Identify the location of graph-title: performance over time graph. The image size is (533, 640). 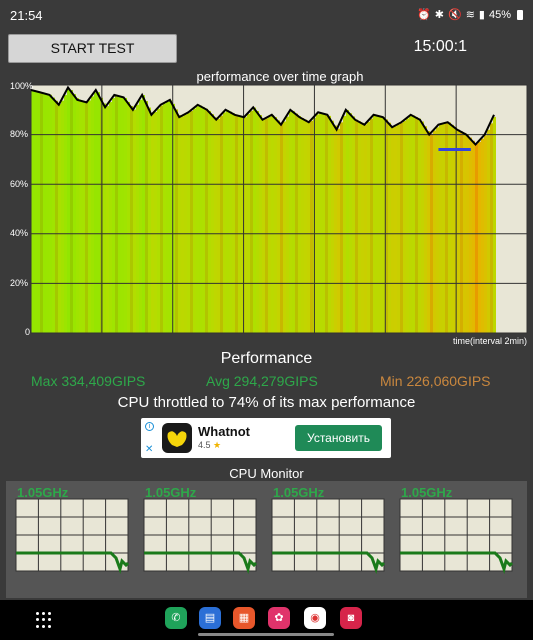
(280, 76).